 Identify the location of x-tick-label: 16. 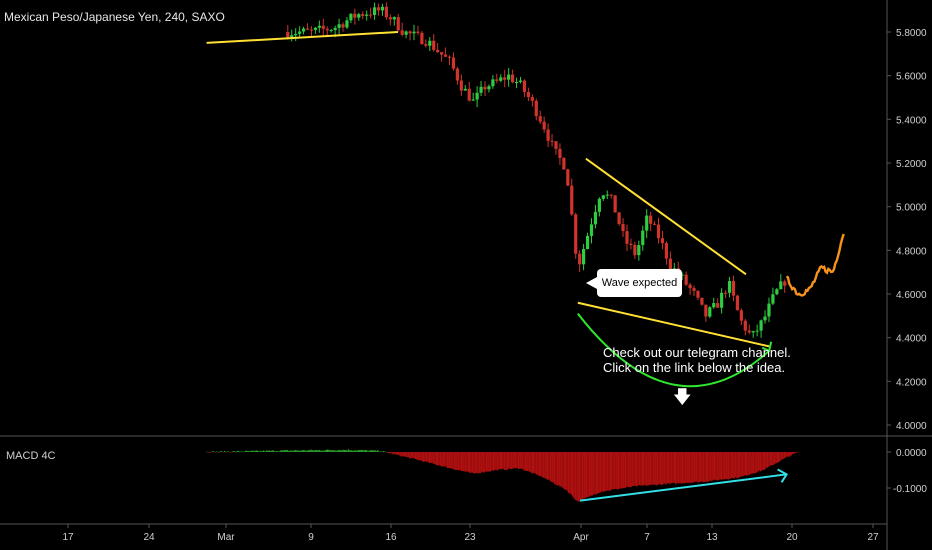
(391, 537).